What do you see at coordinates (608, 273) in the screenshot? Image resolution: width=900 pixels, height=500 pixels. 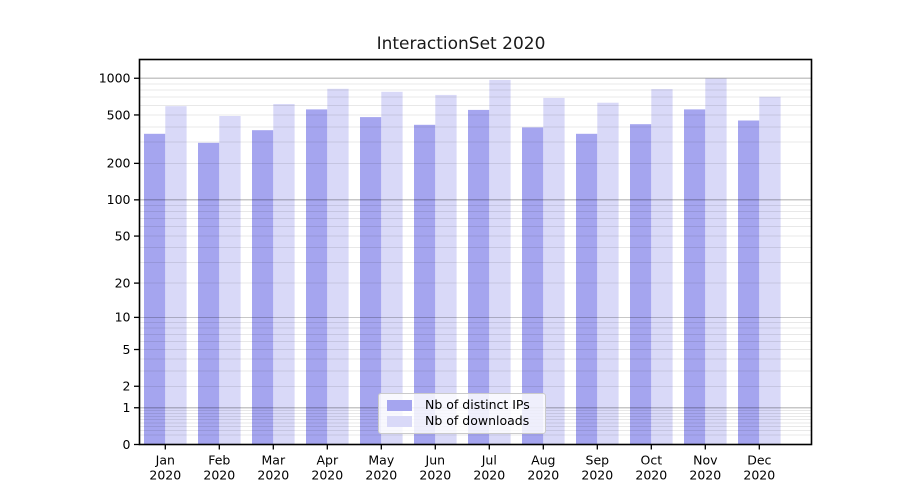 I see `bar-sep-downloads` at bounding box center [608, 273].